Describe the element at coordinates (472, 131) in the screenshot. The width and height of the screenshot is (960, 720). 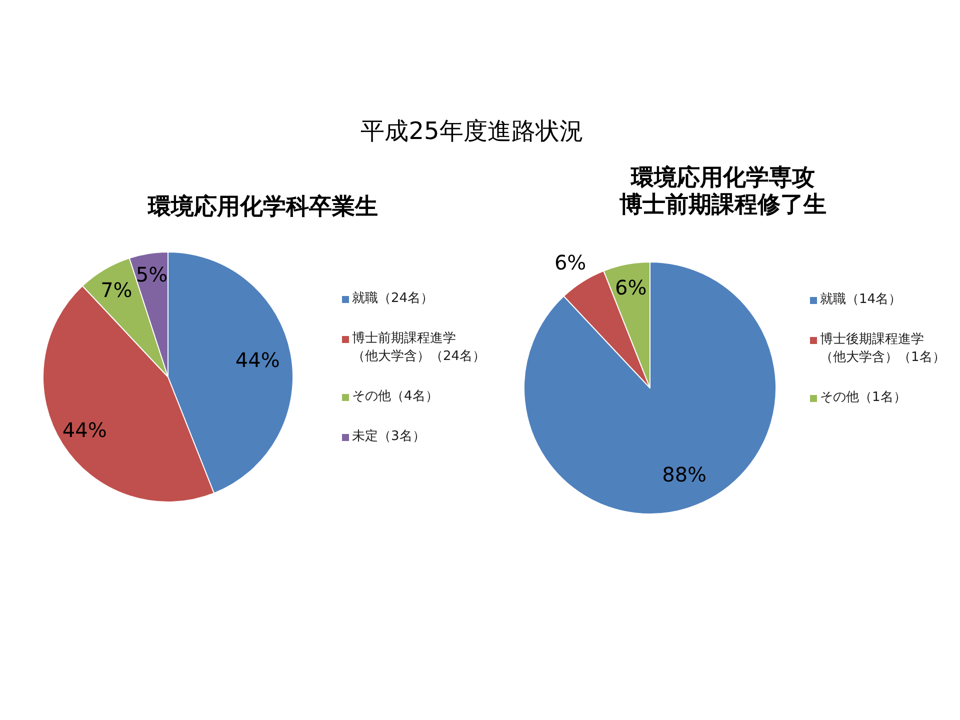
I see `text: 平成25年度進路状況` at that location.